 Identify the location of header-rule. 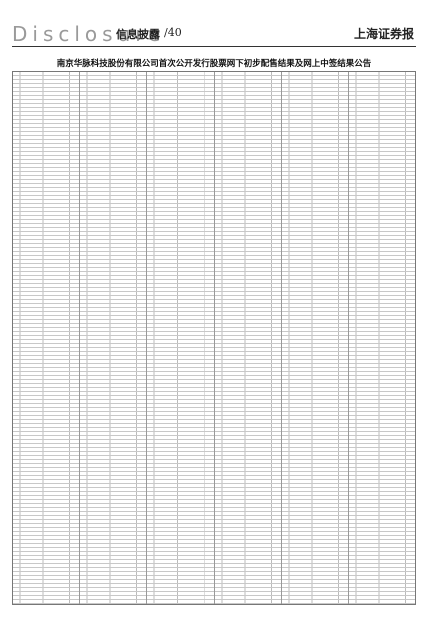
(214, 46).